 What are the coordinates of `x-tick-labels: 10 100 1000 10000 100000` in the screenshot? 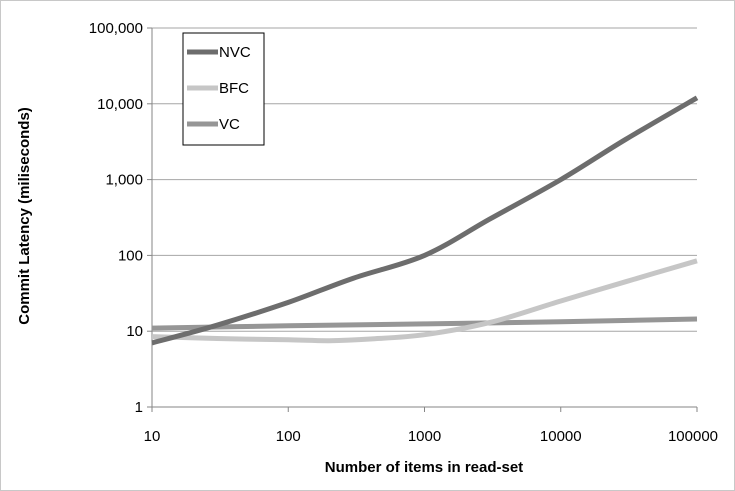 It's located at (431, 436).